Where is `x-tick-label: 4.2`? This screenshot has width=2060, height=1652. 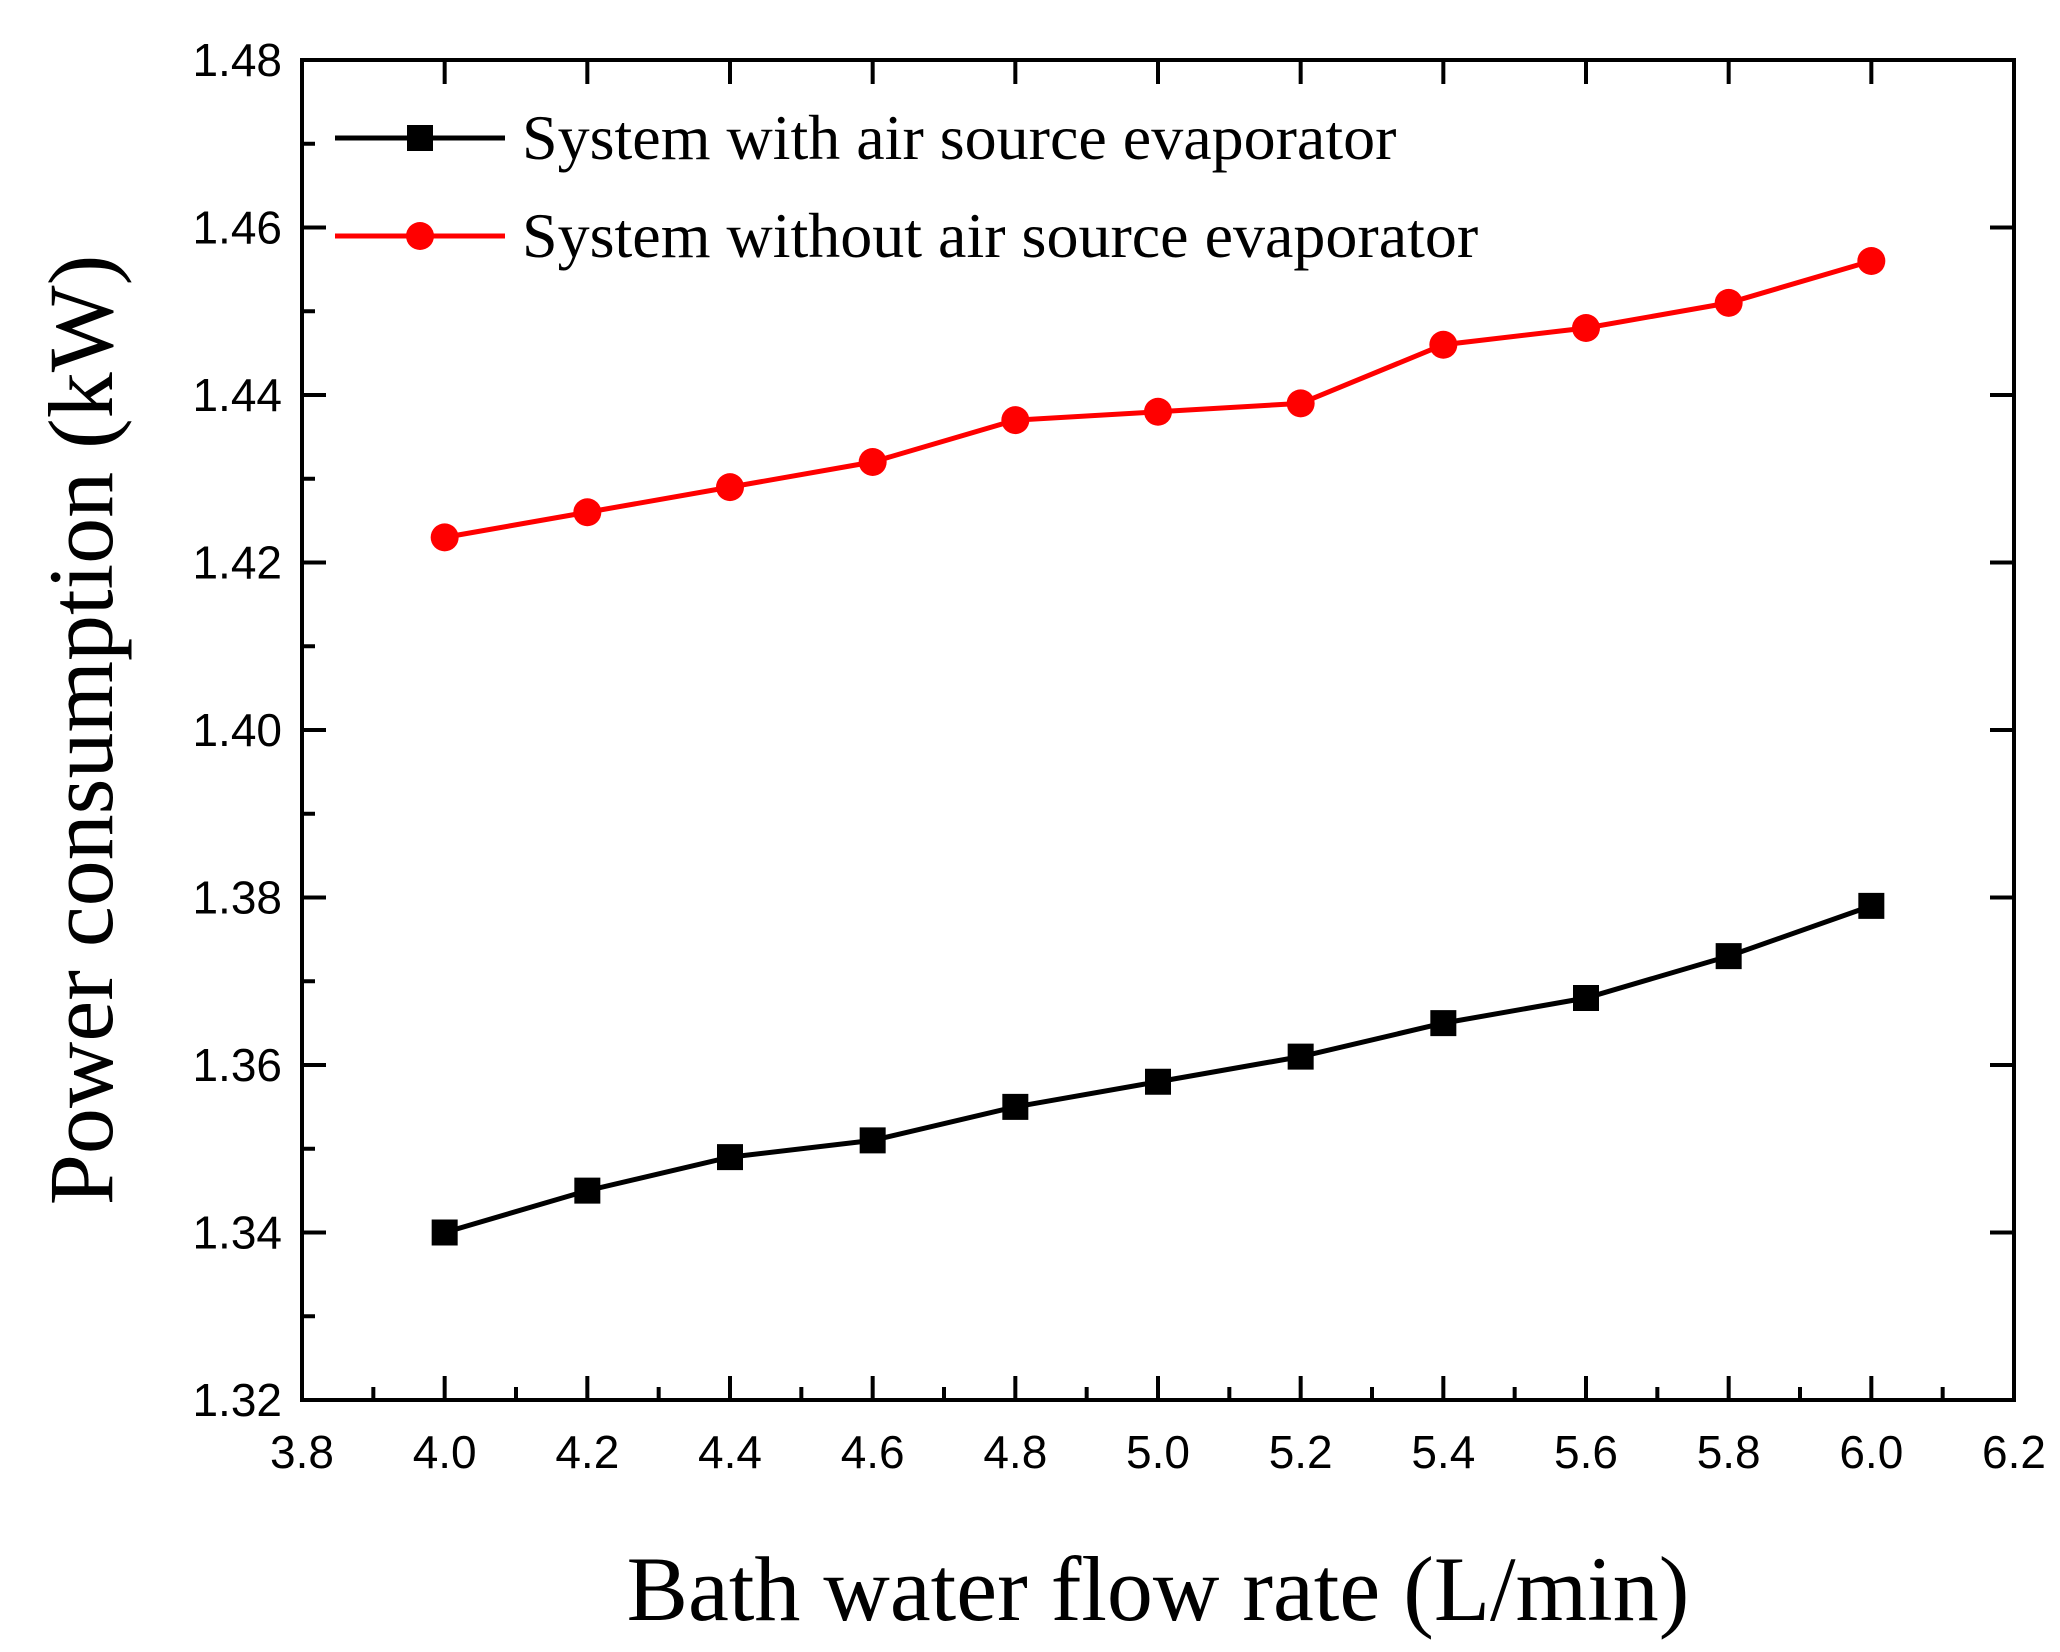
x-tick-label: 4.2 is located at coordinates (587, 1452).